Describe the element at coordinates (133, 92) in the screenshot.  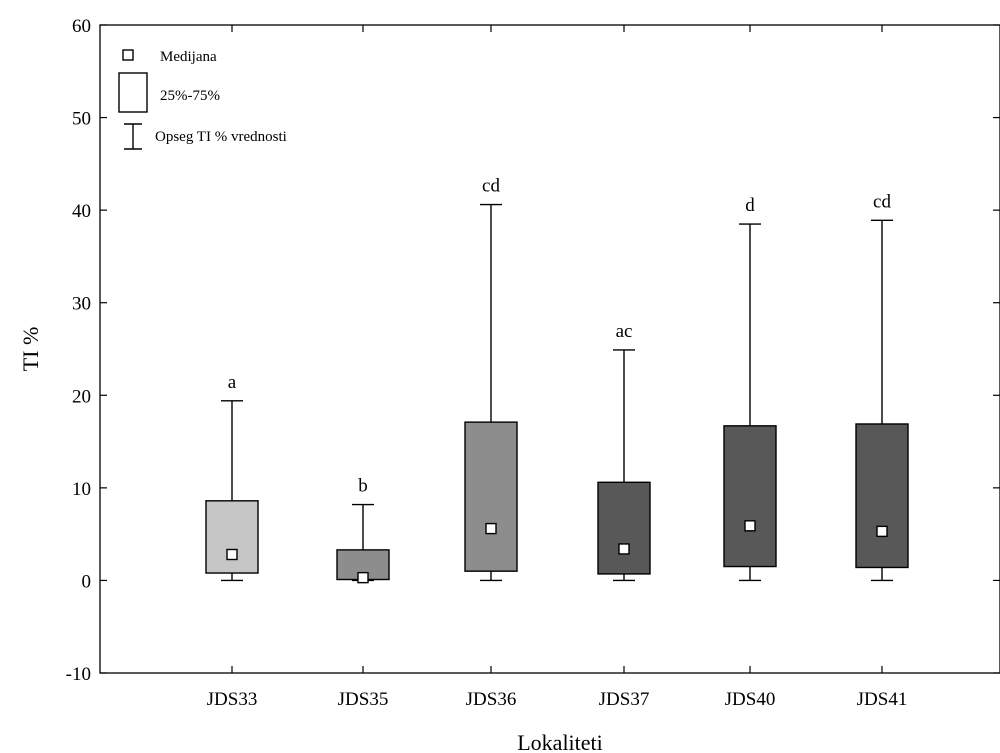
I see `legend-box-symbol` at that location.